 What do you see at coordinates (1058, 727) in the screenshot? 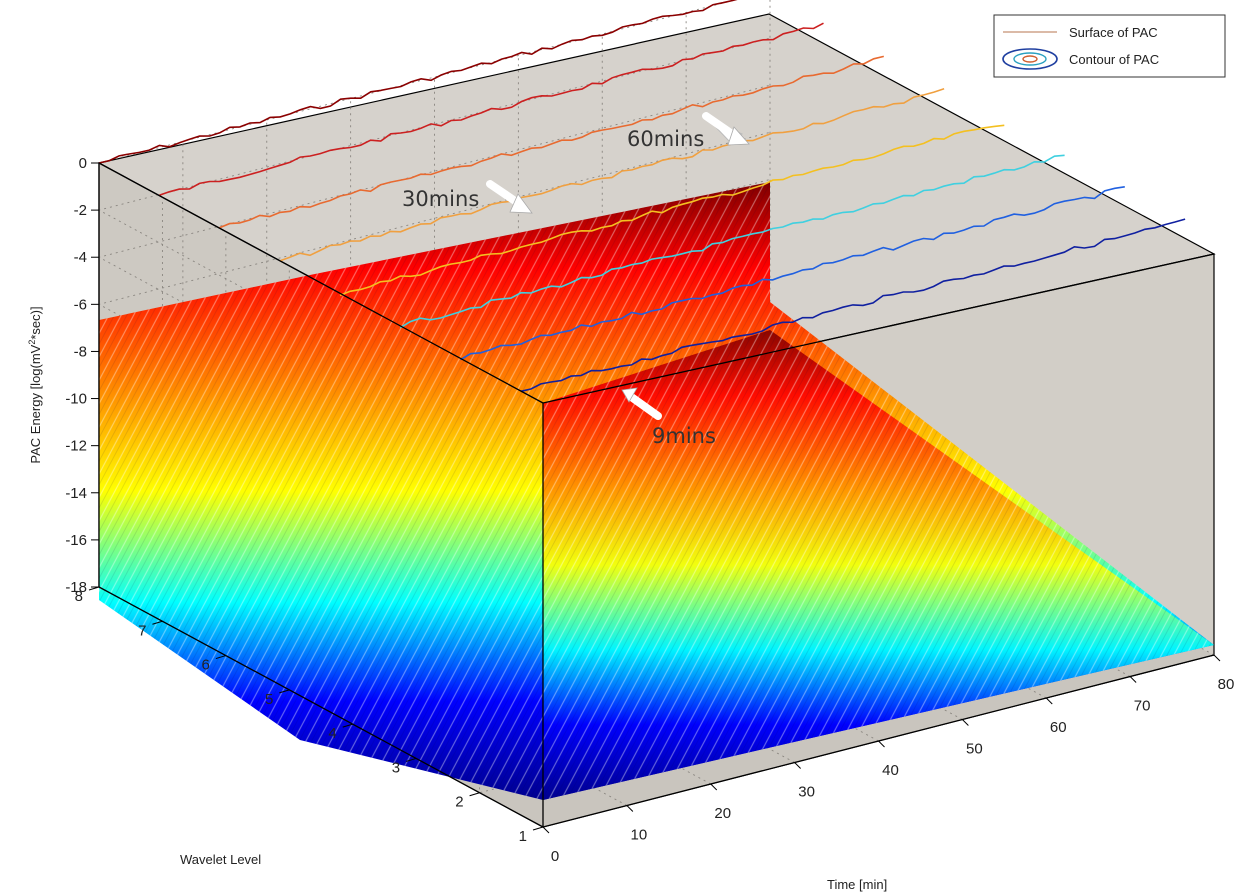
I see `x-tick-label: 60` at bounding box center [1058, 727].